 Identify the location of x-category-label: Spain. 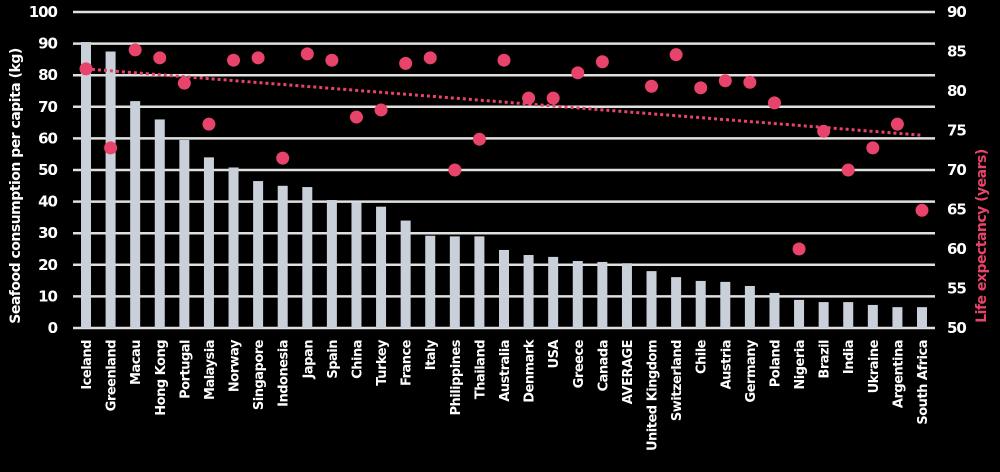
(333, 359).